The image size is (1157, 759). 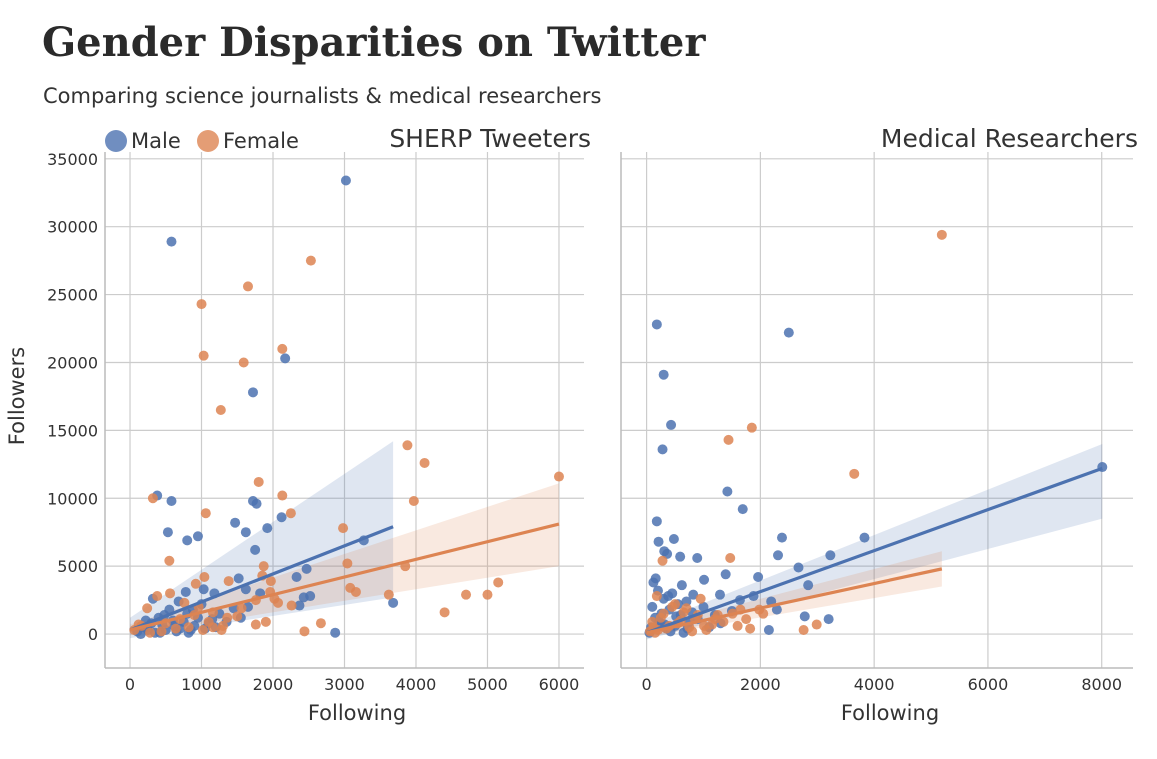 I want to click on y-tick-label: 15000, so click(x=72, y=430).